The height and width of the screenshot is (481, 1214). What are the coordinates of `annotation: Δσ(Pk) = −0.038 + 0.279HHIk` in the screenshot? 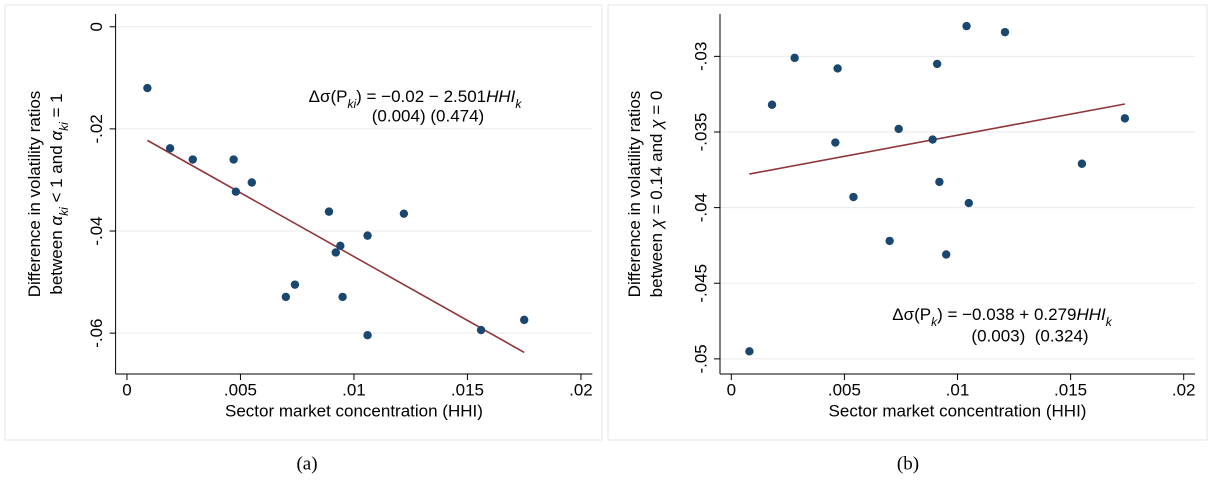 It's located at (1002, 317).